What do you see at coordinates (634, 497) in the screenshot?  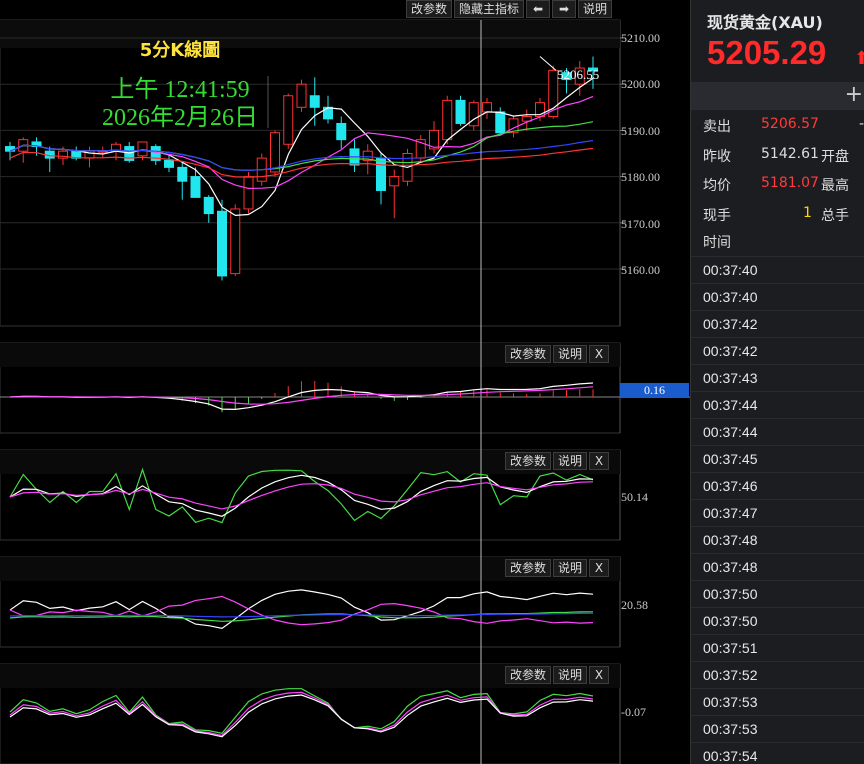 I see `ind2-value-label: 50.14` at bounding box center [634, 497].